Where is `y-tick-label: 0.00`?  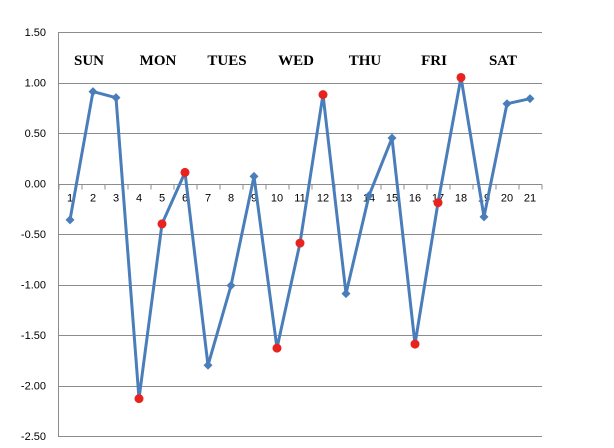 y-tick-label: 0.00 is located at coordinates (35, 185).